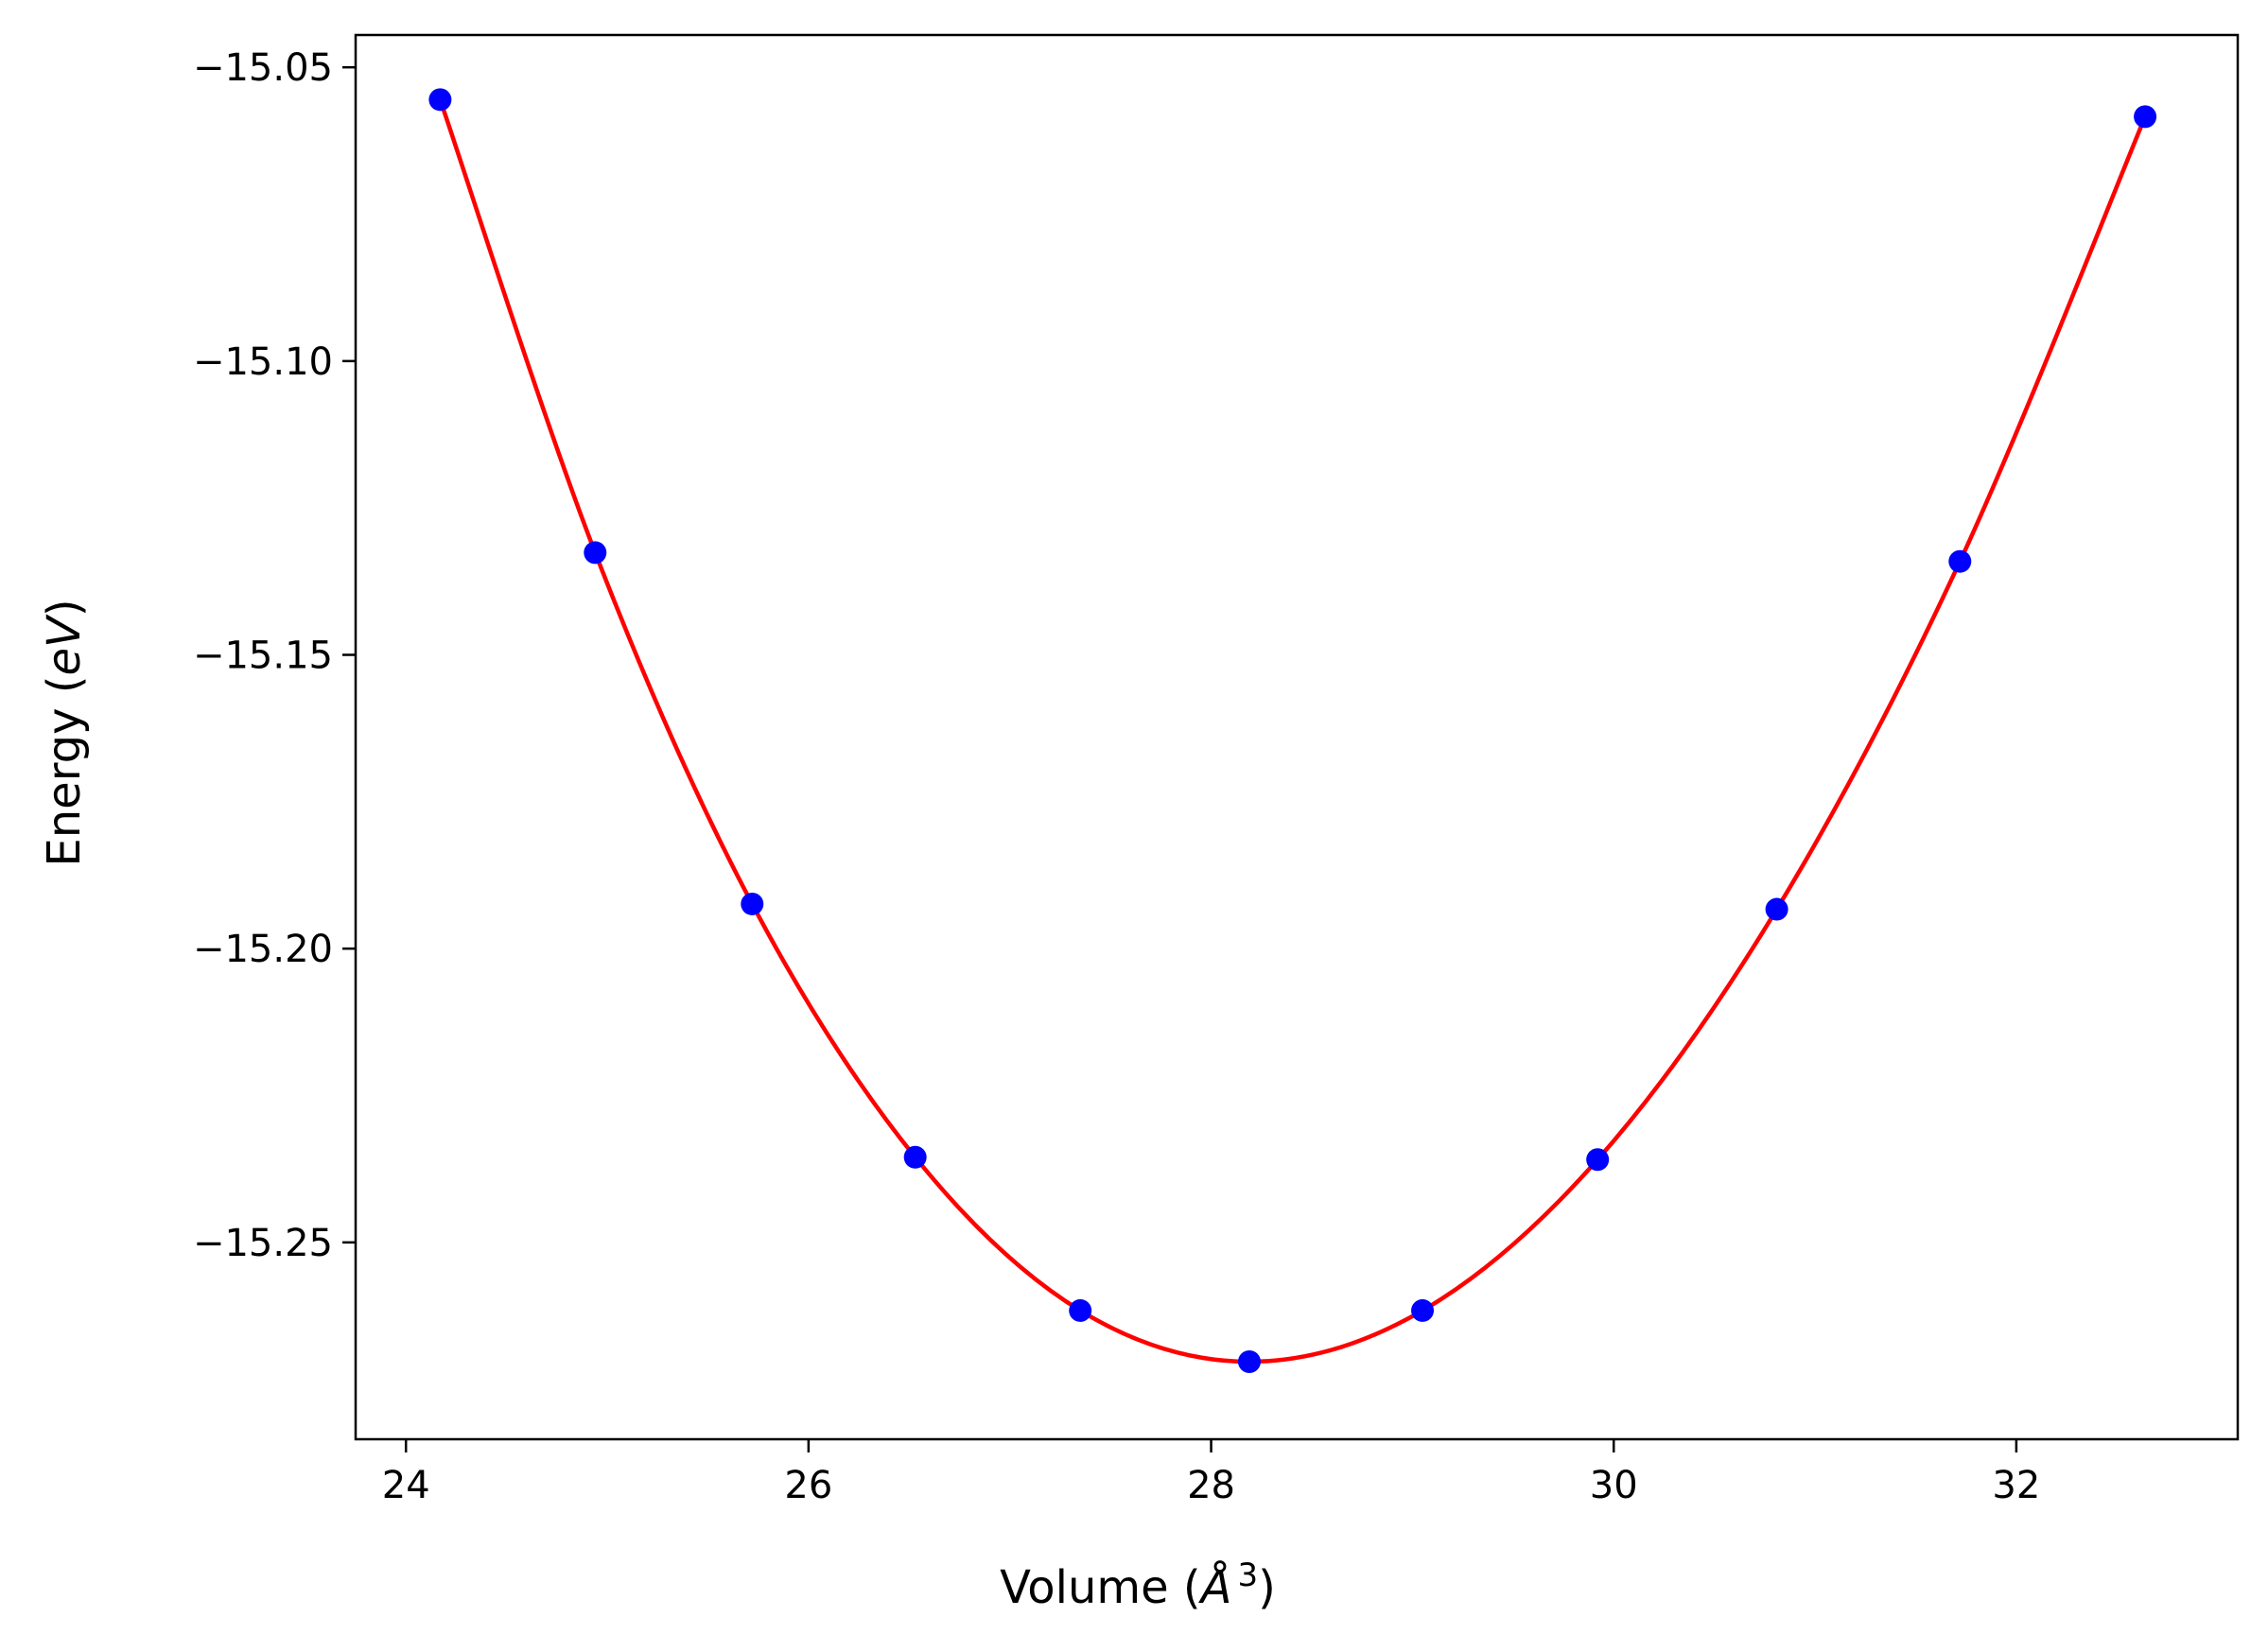 The height and width of the screenshot is (1652, 2268). I want to click on y-axis-label-text: Energy (, so click(64, 772).